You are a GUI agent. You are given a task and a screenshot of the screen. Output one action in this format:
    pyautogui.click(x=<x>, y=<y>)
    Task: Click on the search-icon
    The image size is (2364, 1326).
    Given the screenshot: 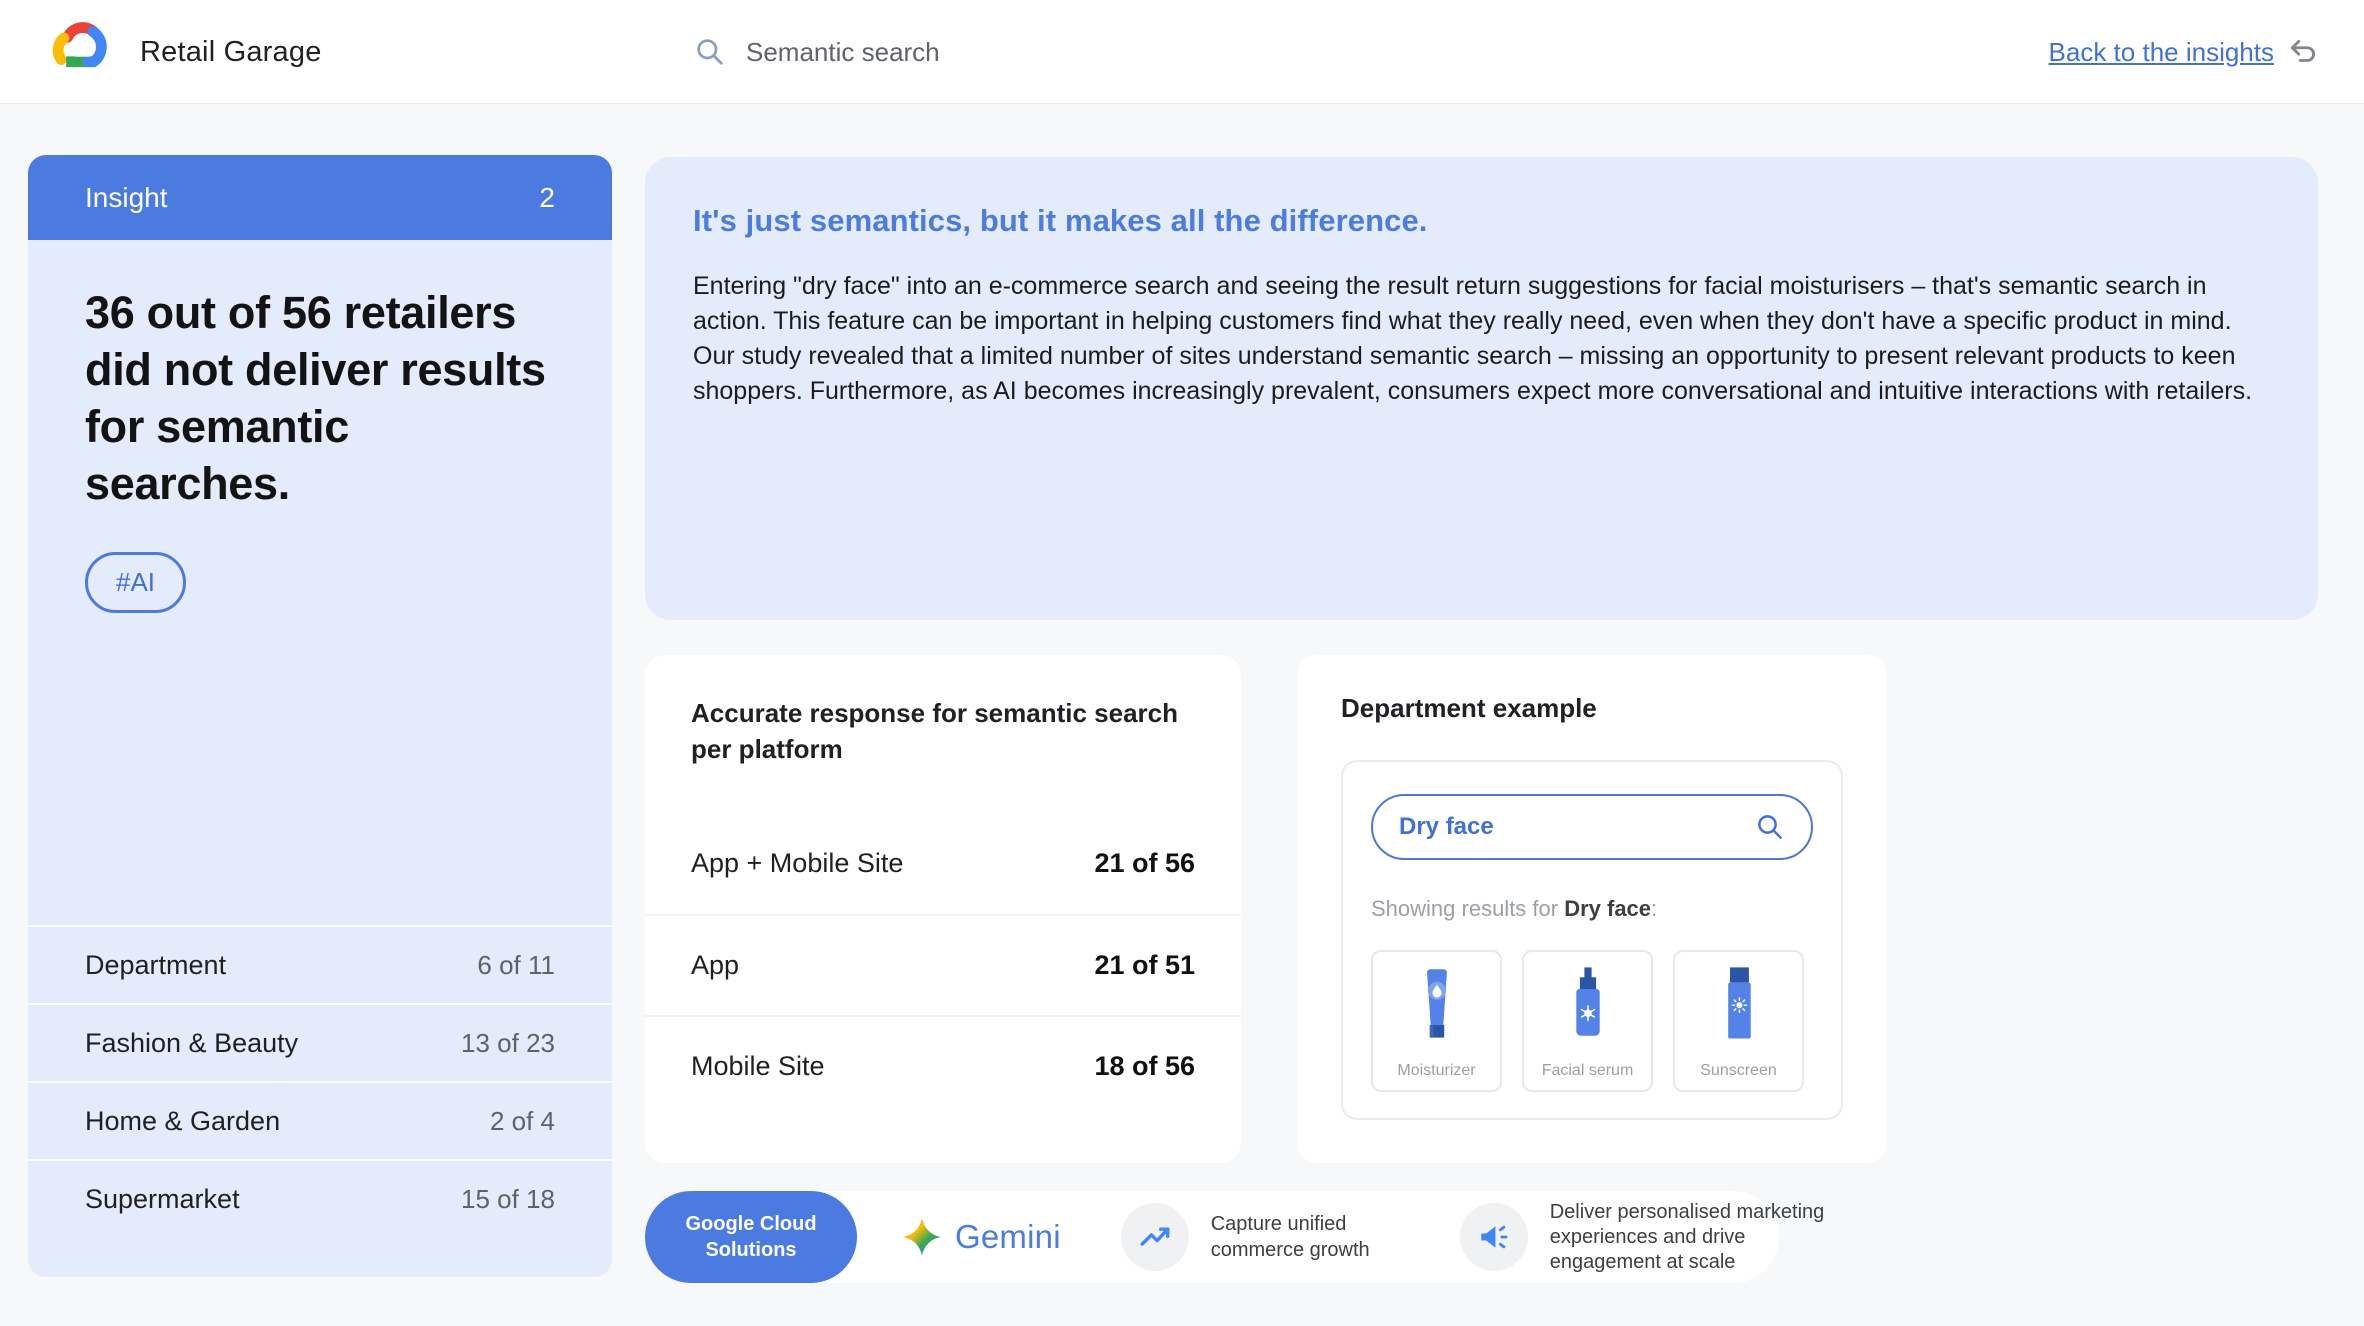 What is the action you would take?
    pyautogui.click(x=710, y=52)
    